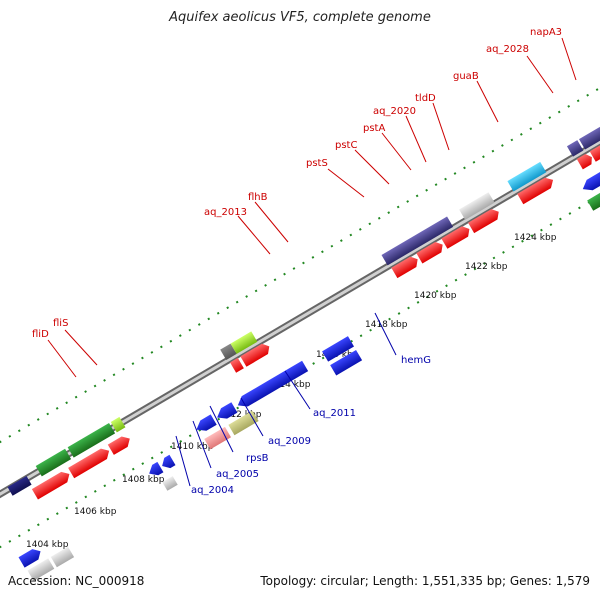 The height and width of the screenshot is (600, 600). I want to click on gene-flagellar, so click(91, 440).